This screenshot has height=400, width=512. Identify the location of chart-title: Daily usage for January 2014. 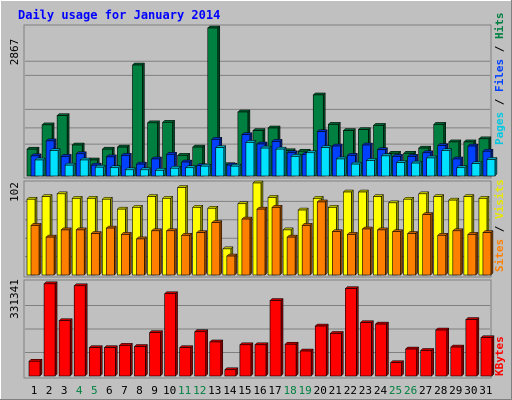
(119, 15).